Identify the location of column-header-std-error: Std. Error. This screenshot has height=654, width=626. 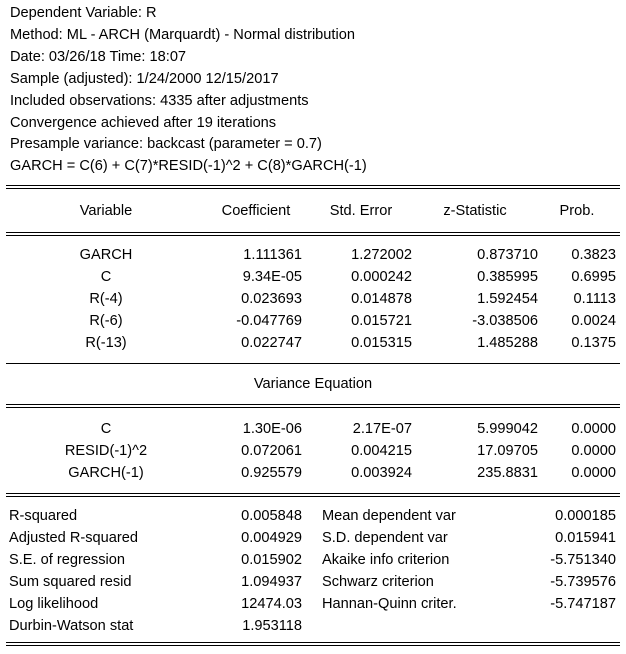
(361, 211).